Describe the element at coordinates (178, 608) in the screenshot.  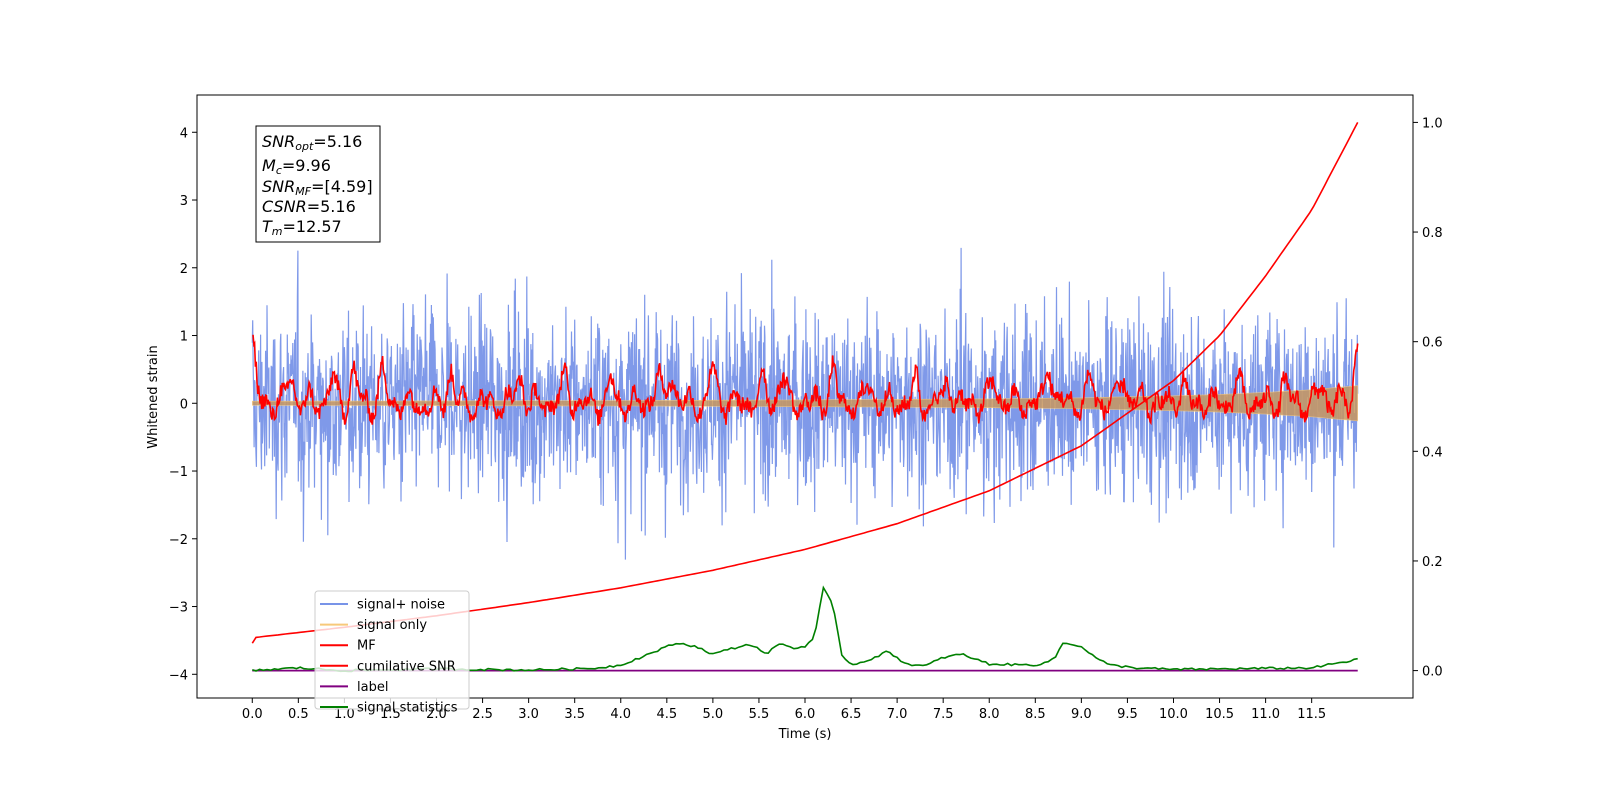
I see `y-left-tick-label: −3` at that location.